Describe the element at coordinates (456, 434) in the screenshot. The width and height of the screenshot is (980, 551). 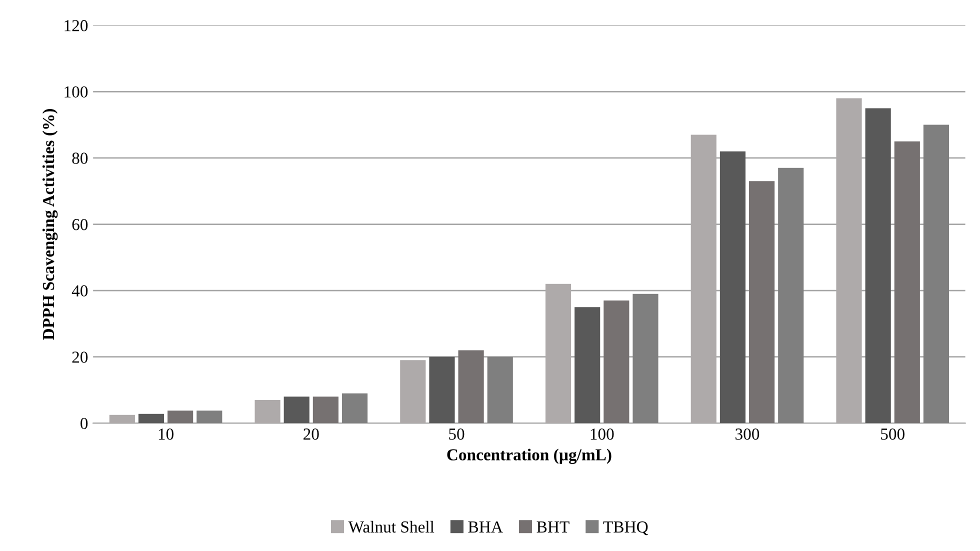
I see `x-tick-label: 50` at that location.